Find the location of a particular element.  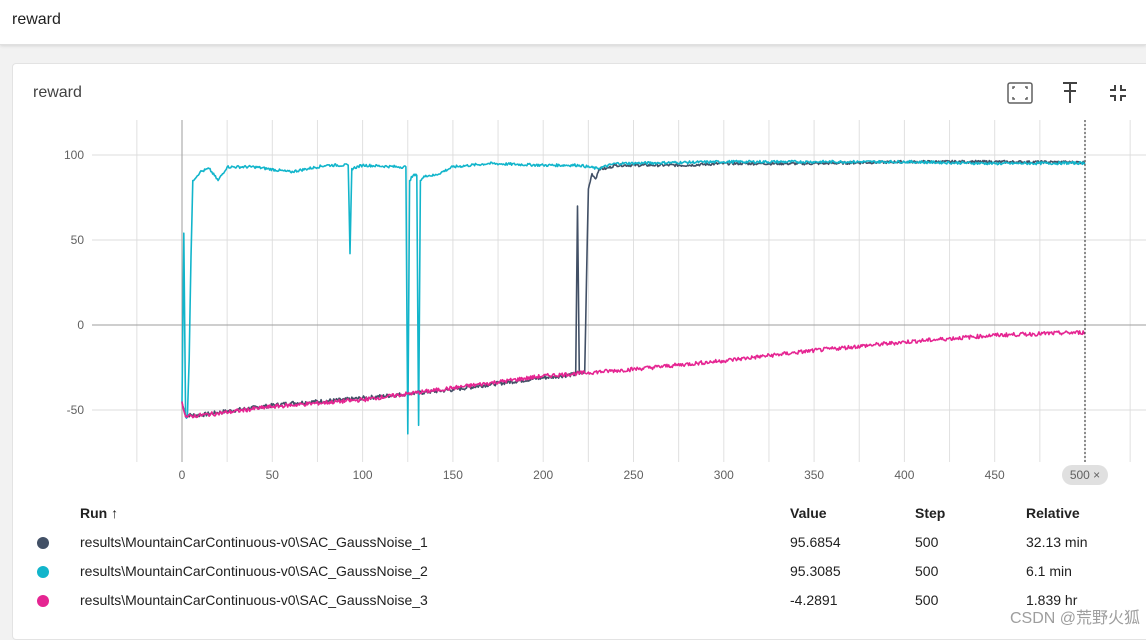

run-value: -4.2891 is located at coordinates (813, 600).